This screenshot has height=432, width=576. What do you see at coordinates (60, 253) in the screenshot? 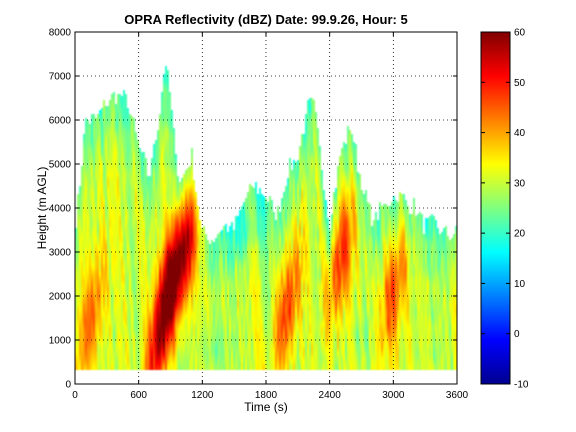
I see `y-tick-label: 3000` at bounding box center [60, 253].